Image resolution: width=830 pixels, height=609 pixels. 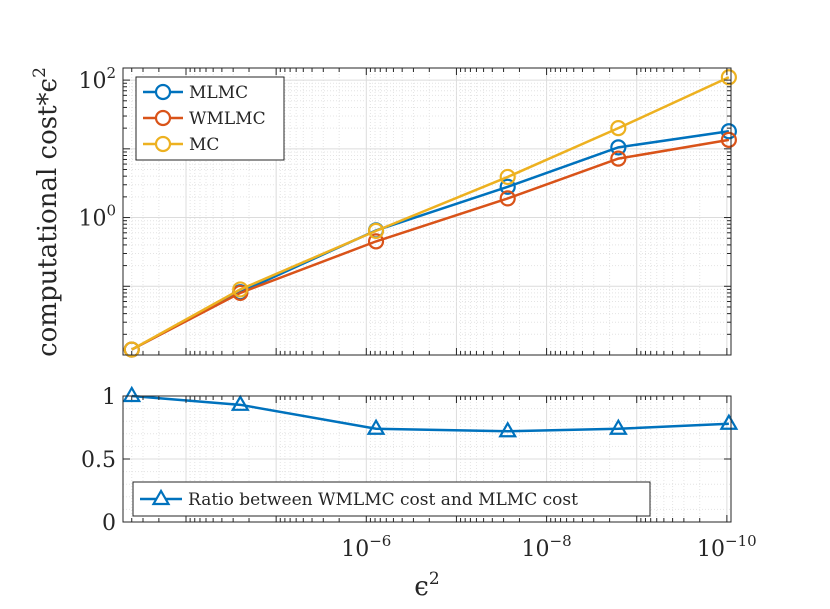 I want to click on tick-exponent: 0, so click(x=111, y=211).